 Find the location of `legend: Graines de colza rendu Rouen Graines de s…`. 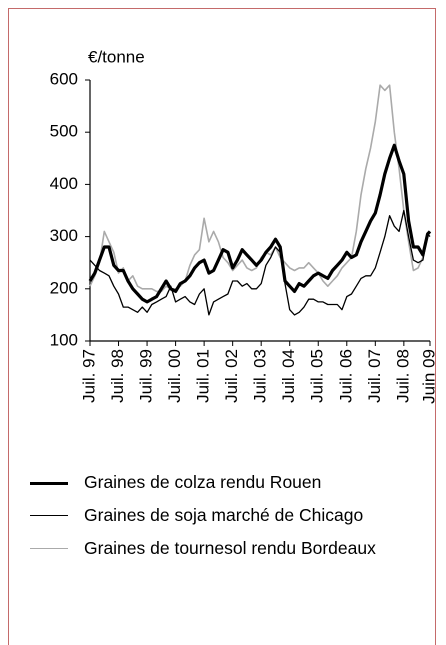

legend: Graines de colza rendu Rouen Graines de s… is located at coordinates (235, 521).